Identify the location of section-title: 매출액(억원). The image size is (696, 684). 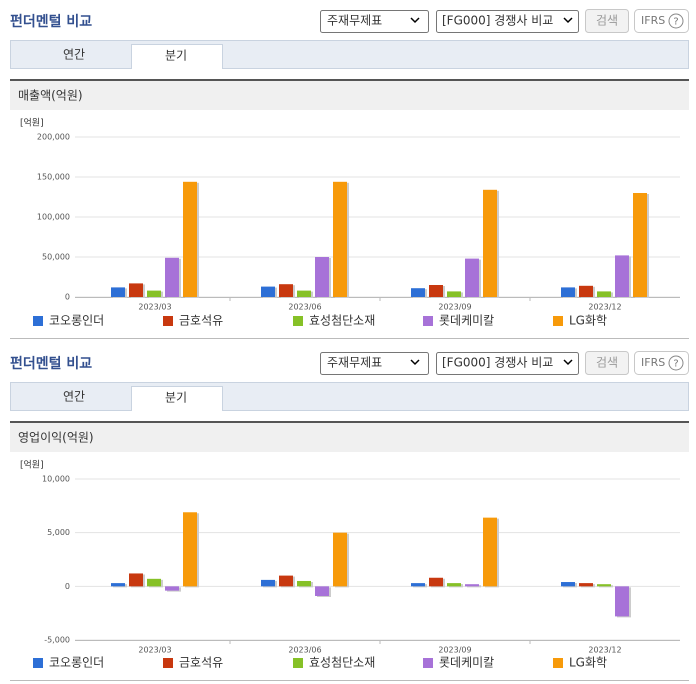
(50, 96).